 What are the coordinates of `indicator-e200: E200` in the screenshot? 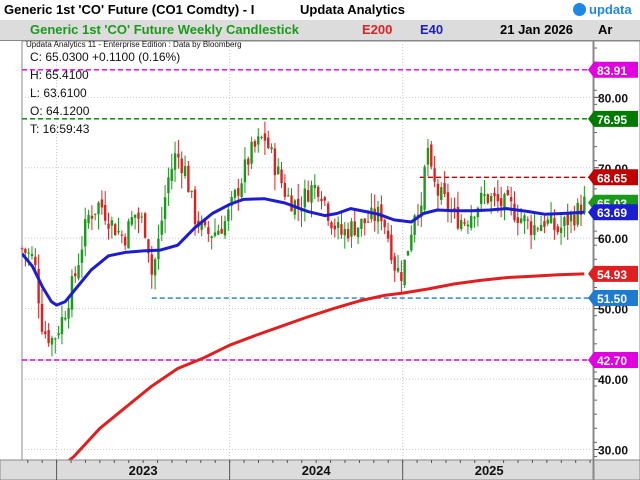 It's located at (377, 29).